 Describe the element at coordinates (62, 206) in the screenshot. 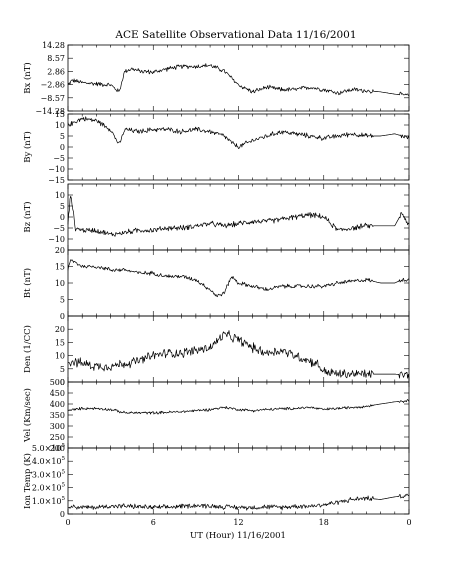

I see `y-tick-label-bz: 5` at that location.